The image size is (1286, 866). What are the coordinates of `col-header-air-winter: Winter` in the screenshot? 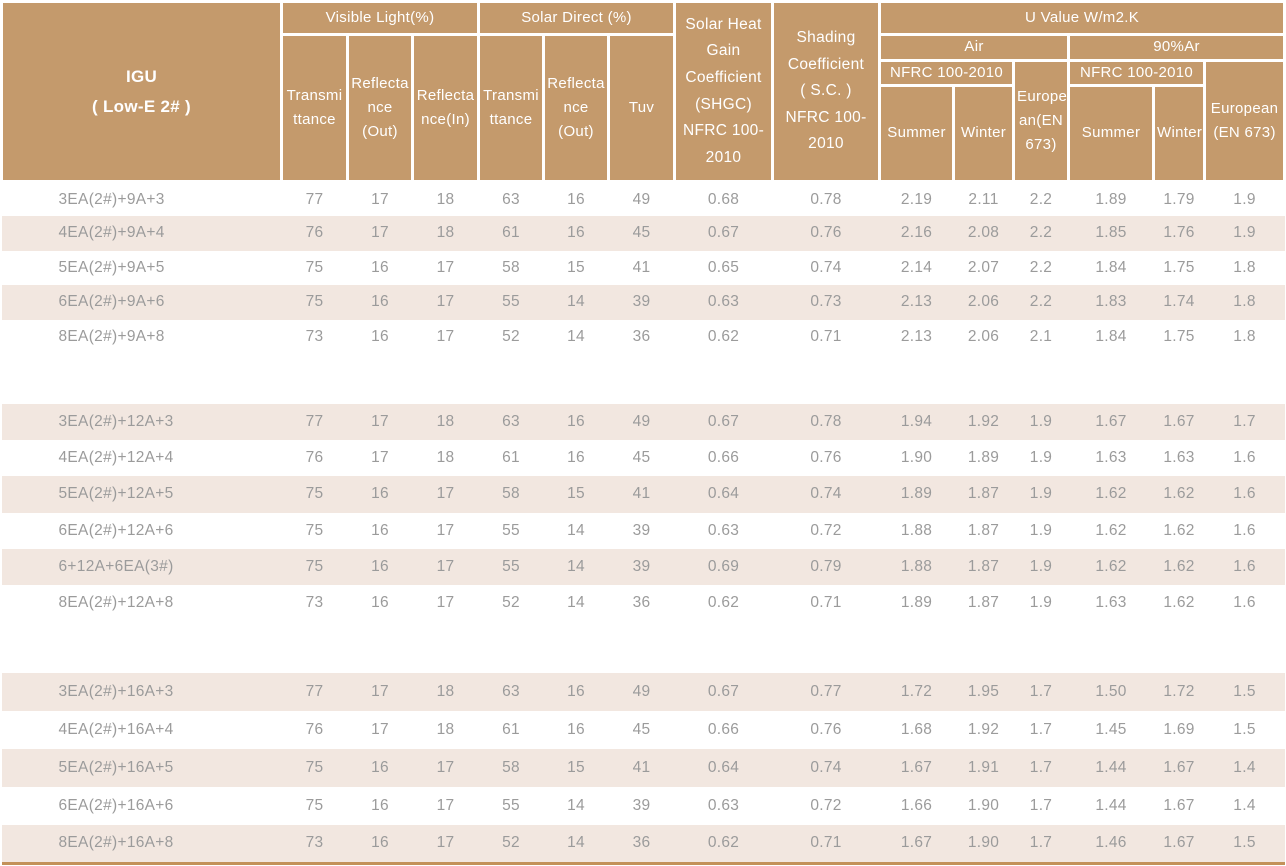 It's located at (984, 133).